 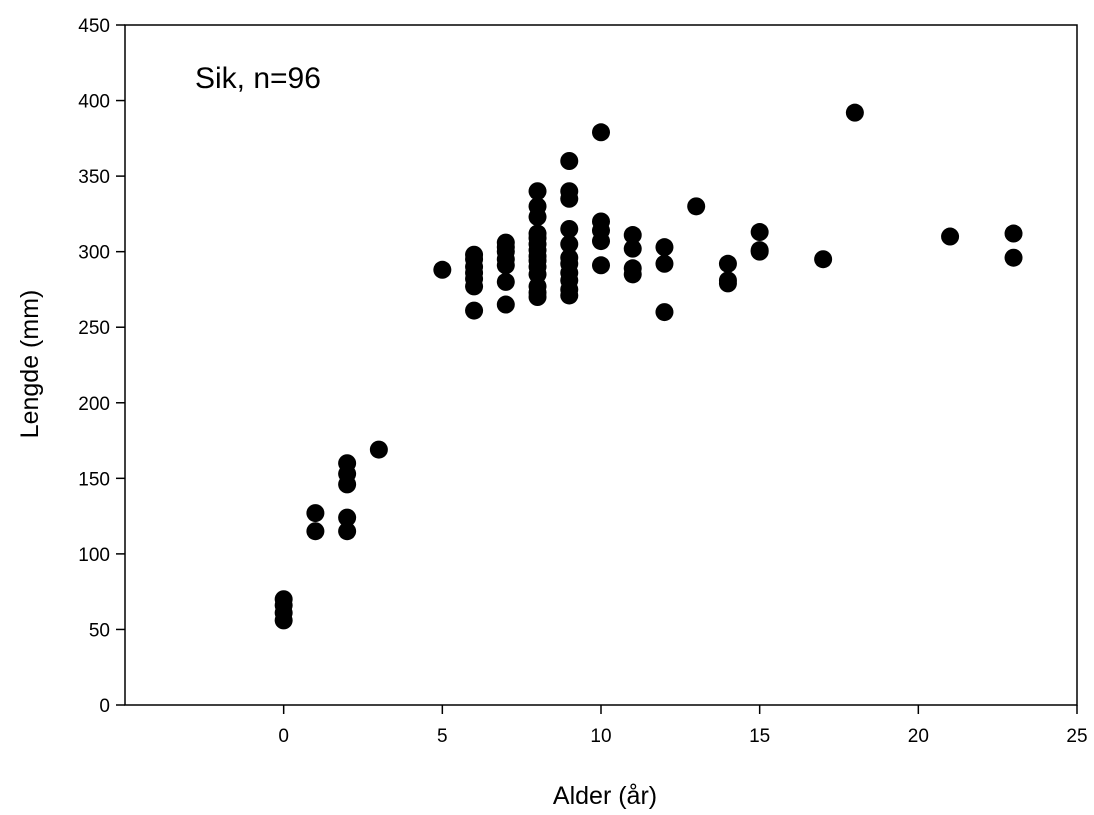 I want to click on y-axis-title: Lengde (mm), so click(x=30, y=364).